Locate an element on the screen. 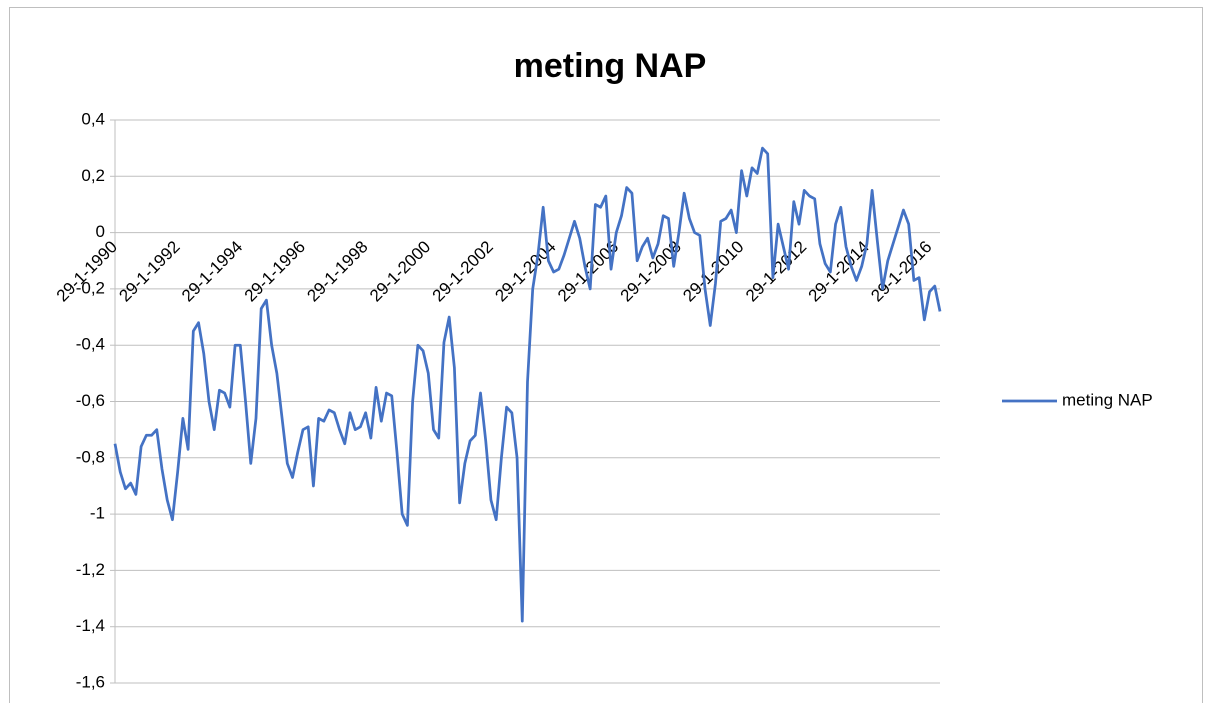 The height and width of the screenshot is (703, 1212). y-tick-label: -0,2 is located at coordinates (90, 287).